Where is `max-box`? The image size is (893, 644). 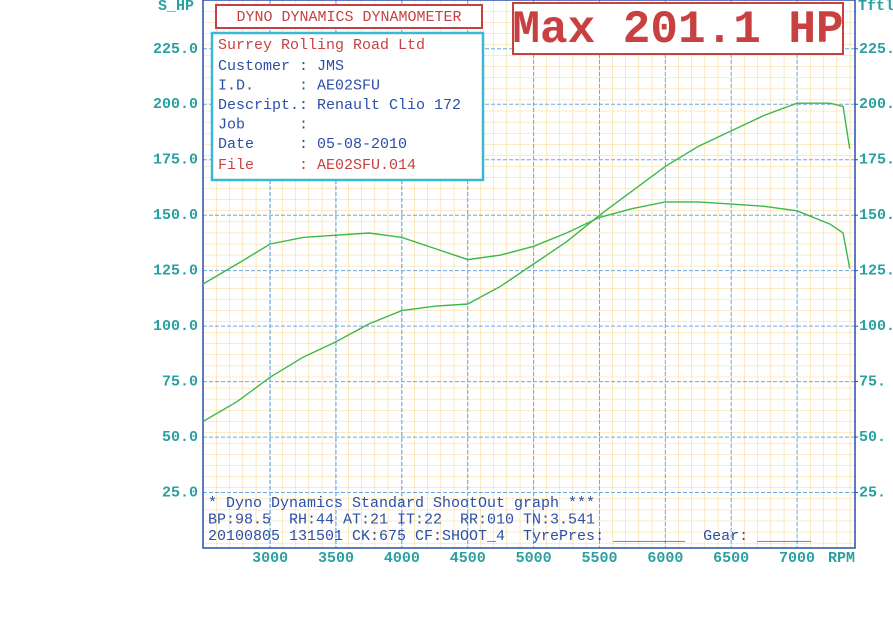 max-box is located at coordinates (678, 28).